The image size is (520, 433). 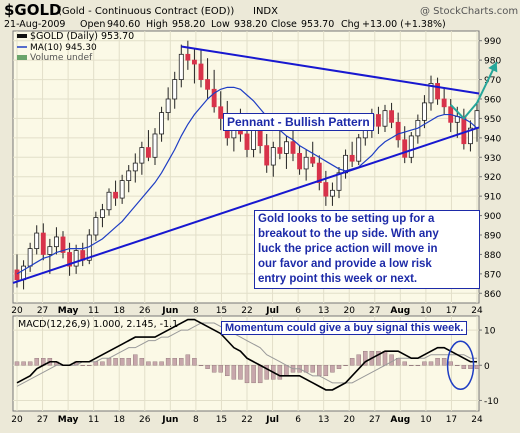 I want to click on legend-volume-swatch, so click(x=22, y=57).